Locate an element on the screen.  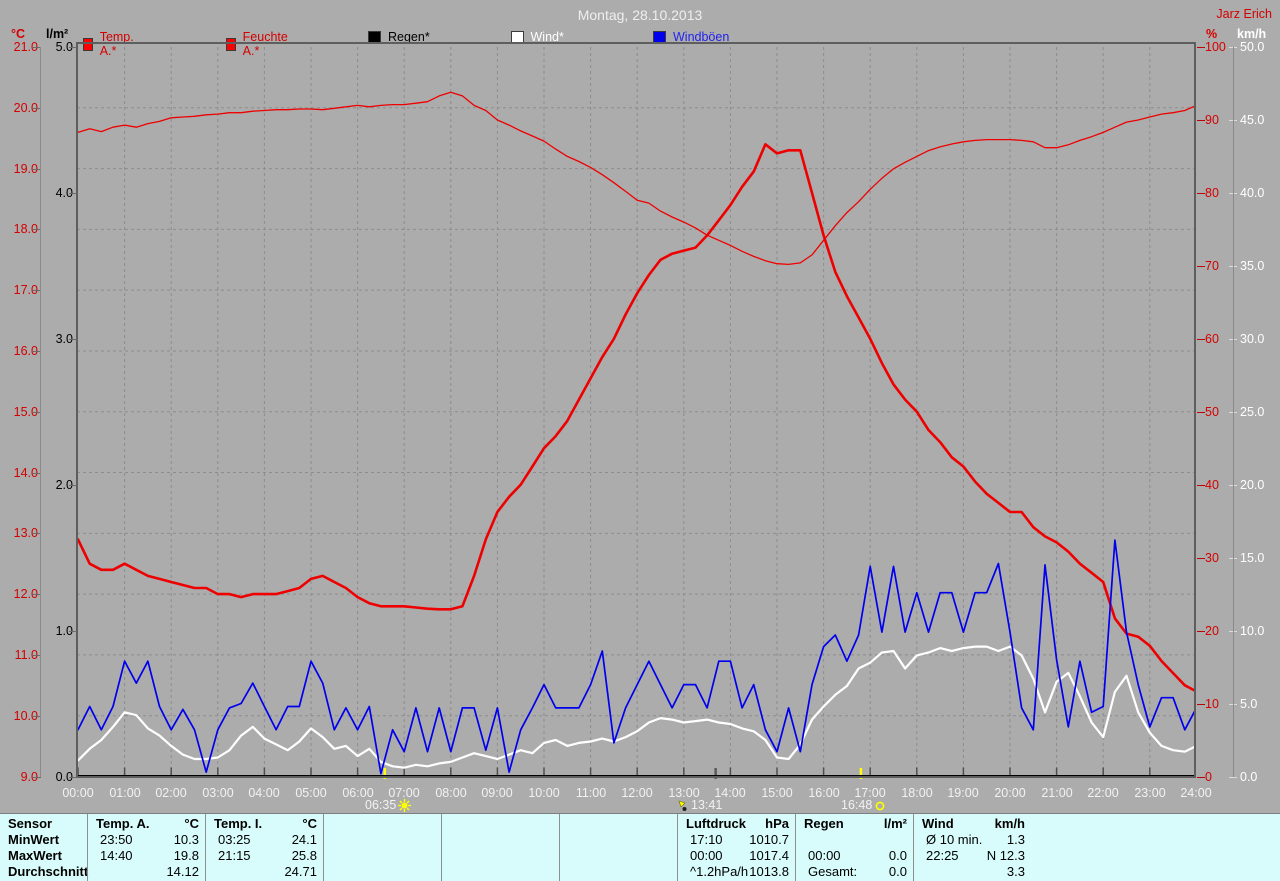
table-row-label: MinWert is located at coordinates (34, 839).